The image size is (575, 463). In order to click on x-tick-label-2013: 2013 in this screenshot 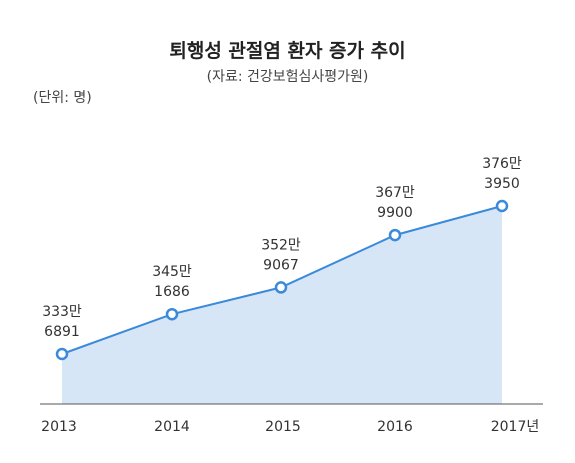, I will do `click(59, 427)`.